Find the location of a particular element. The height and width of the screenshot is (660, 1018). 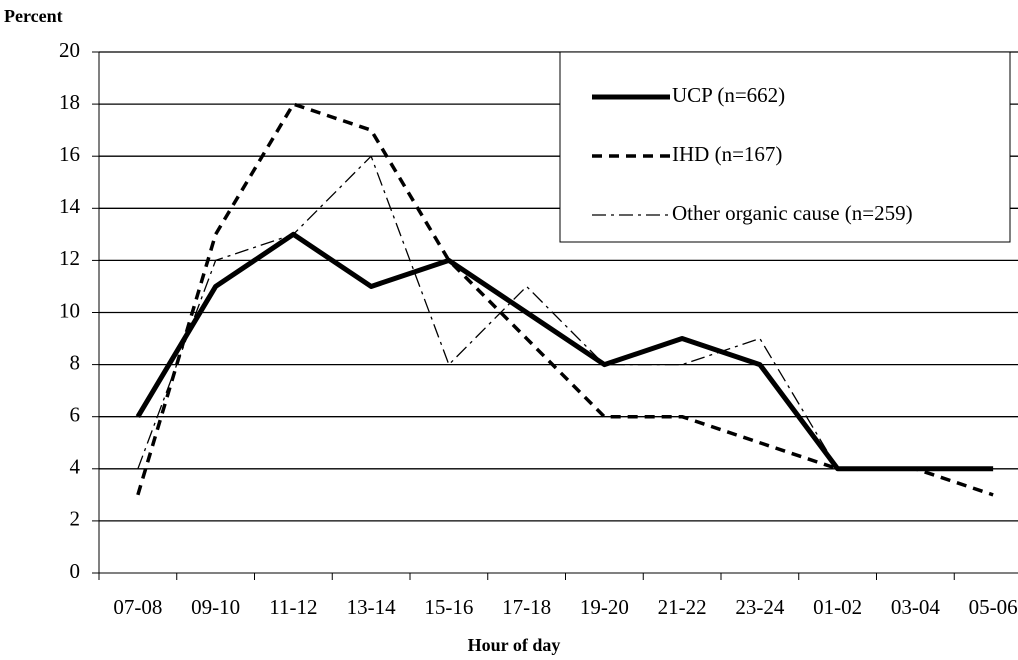

y-tick-label: 12 is located at coordinates (69, 258).